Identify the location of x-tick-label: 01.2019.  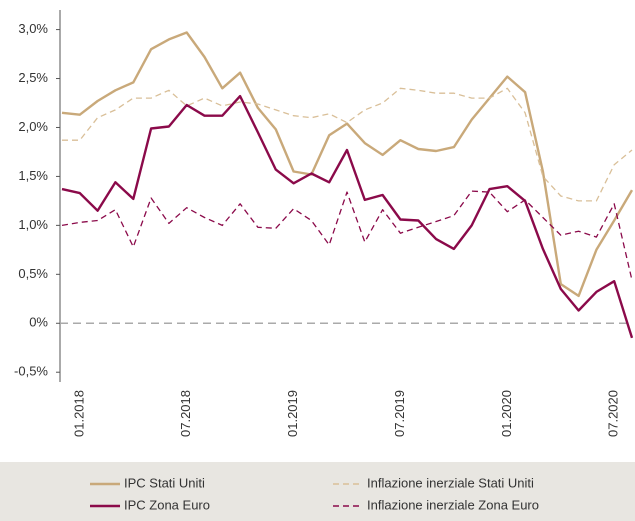
(292, 413).